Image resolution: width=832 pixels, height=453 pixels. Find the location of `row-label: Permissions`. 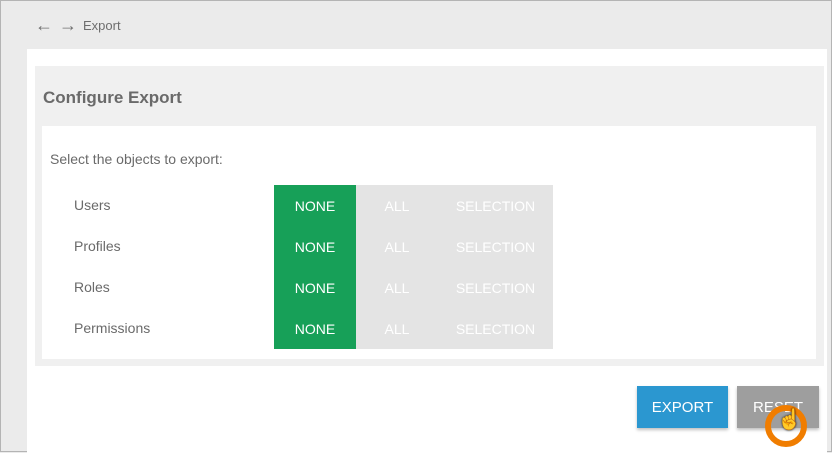

row-label: Permissions is located at coordinates (112, 328).